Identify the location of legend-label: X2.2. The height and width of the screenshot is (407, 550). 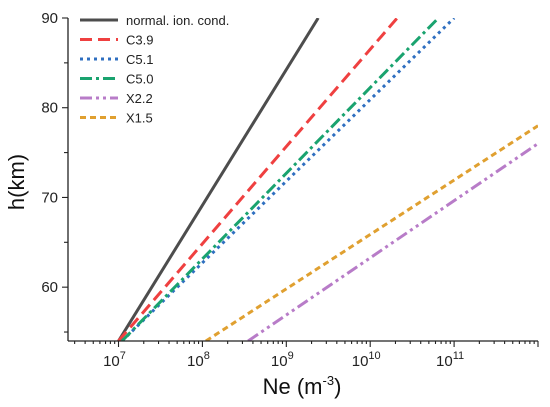
(139, 98).